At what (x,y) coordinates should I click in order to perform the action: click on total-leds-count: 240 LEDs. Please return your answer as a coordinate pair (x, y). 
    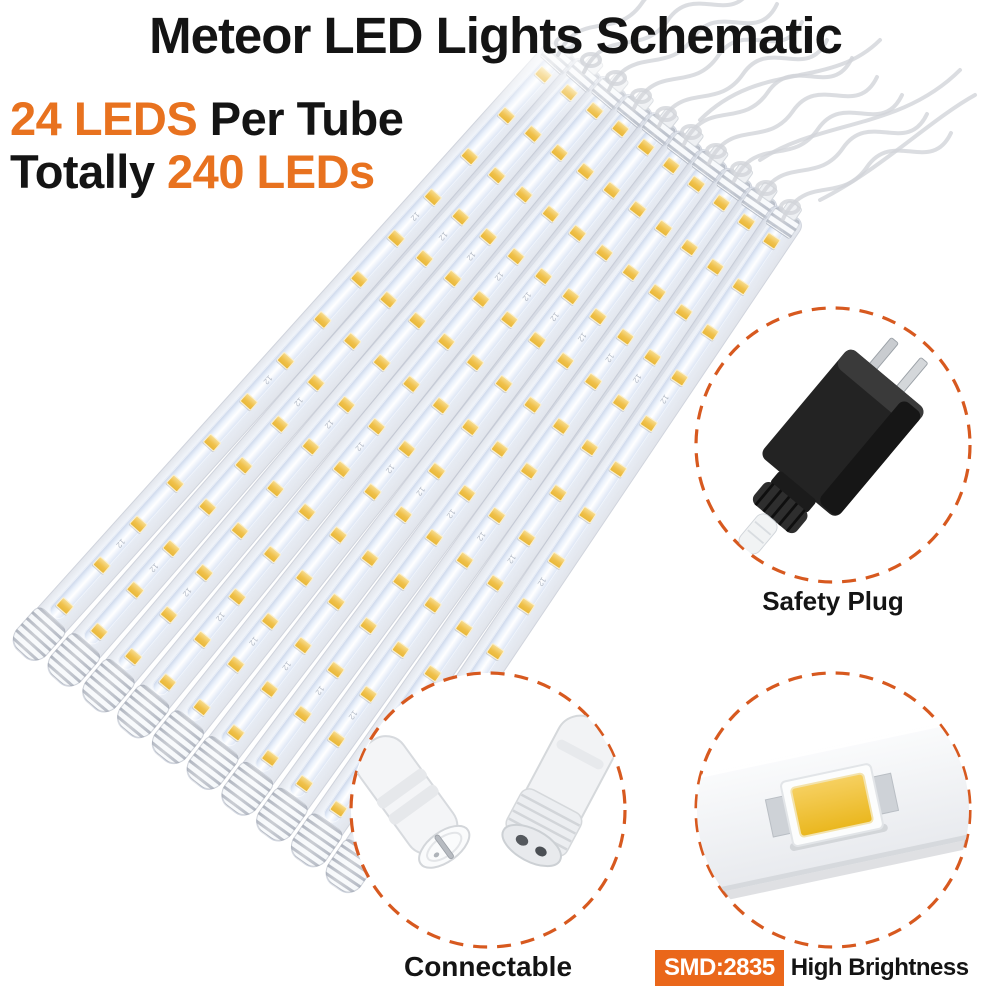
    Looking at the image, I should click on (271, 171).